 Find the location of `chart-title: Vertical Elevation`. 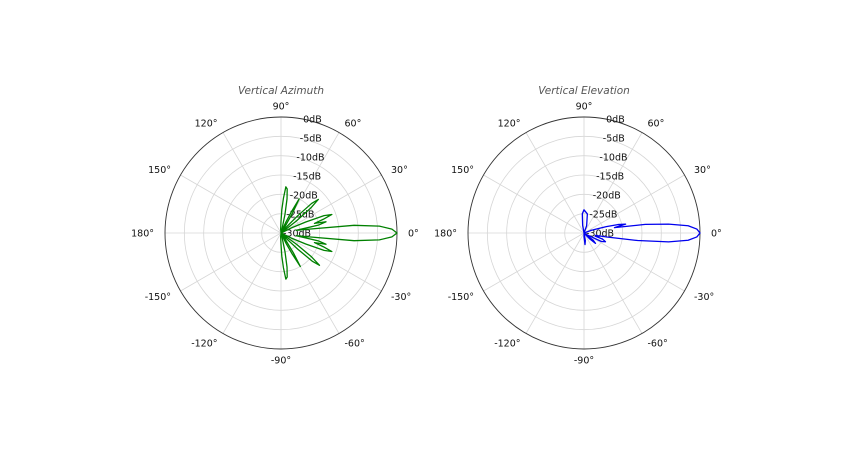

chart-title: Vertical Elevation is located at coordinates (584, 91).